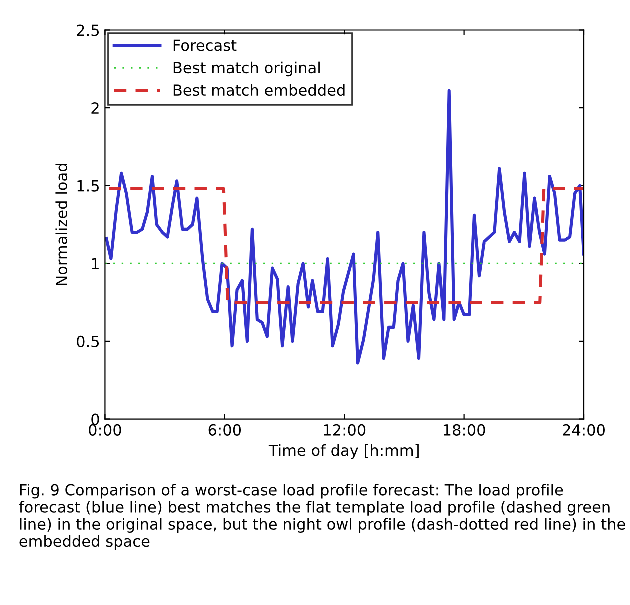 The height and width of the screenshot is (605, 630). I want to click on legend-label: Best match original, so click(247, 69).